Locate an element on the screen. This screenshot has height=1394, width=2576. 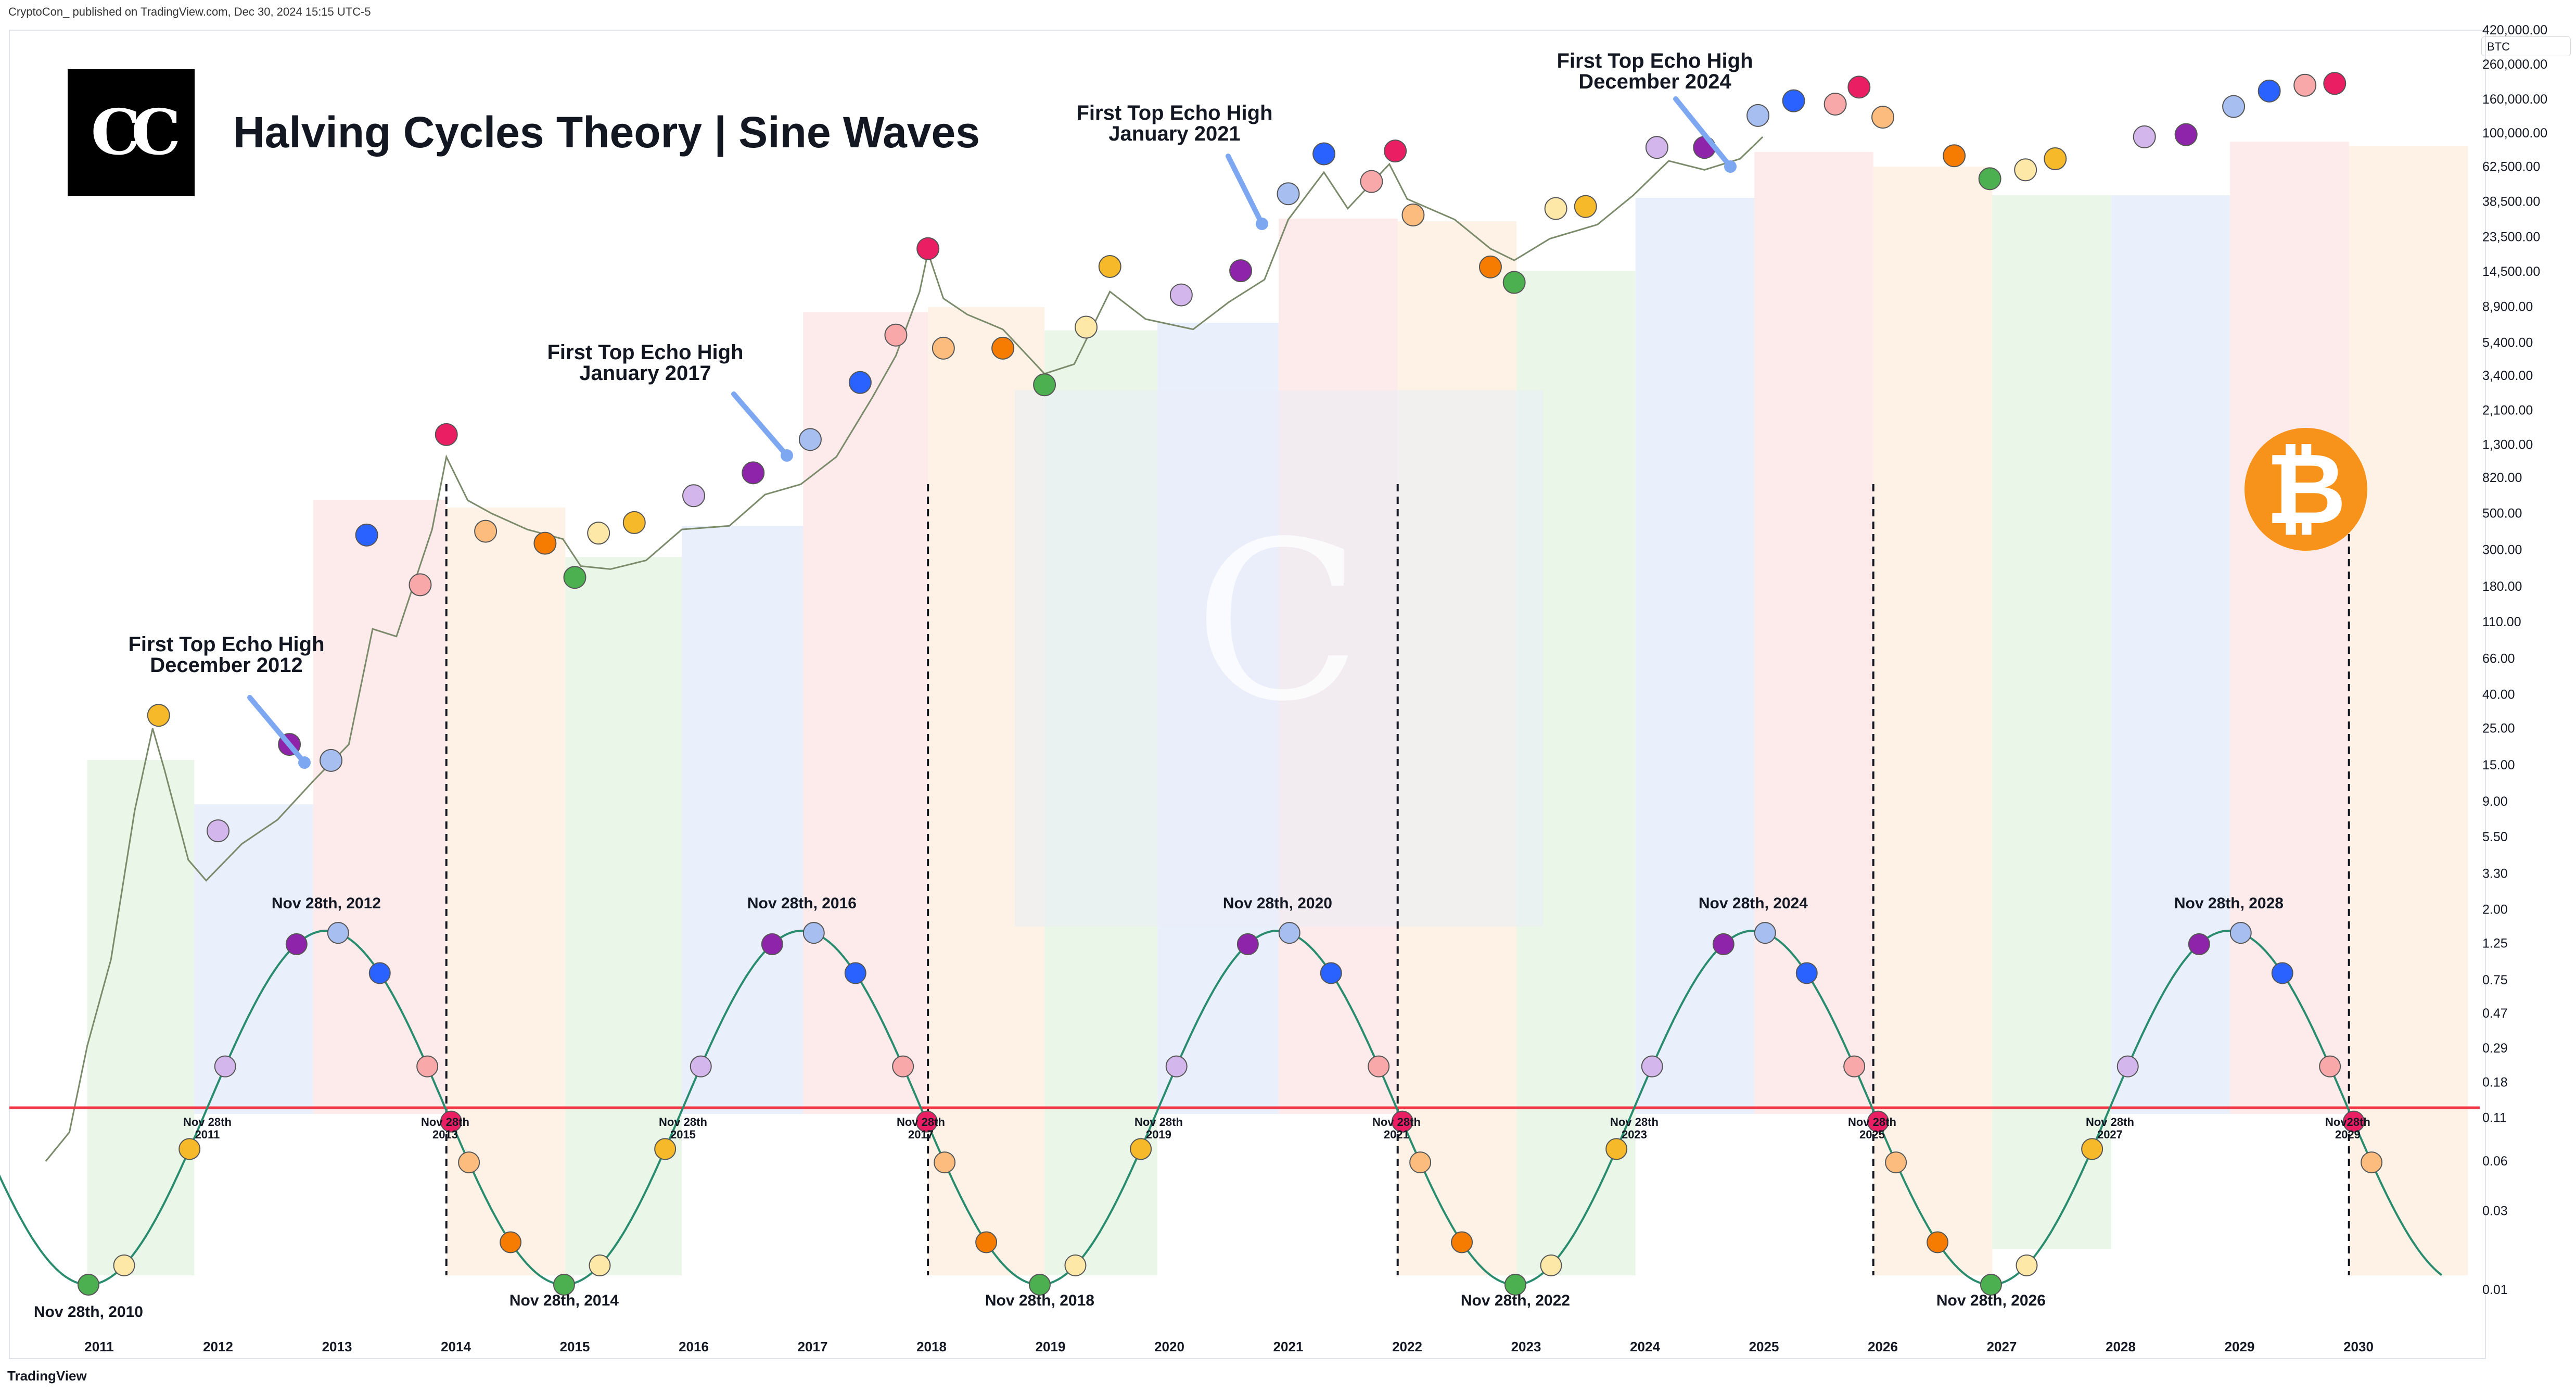
x-axis-tick: 2015 is located at coordinates (575, 1347).